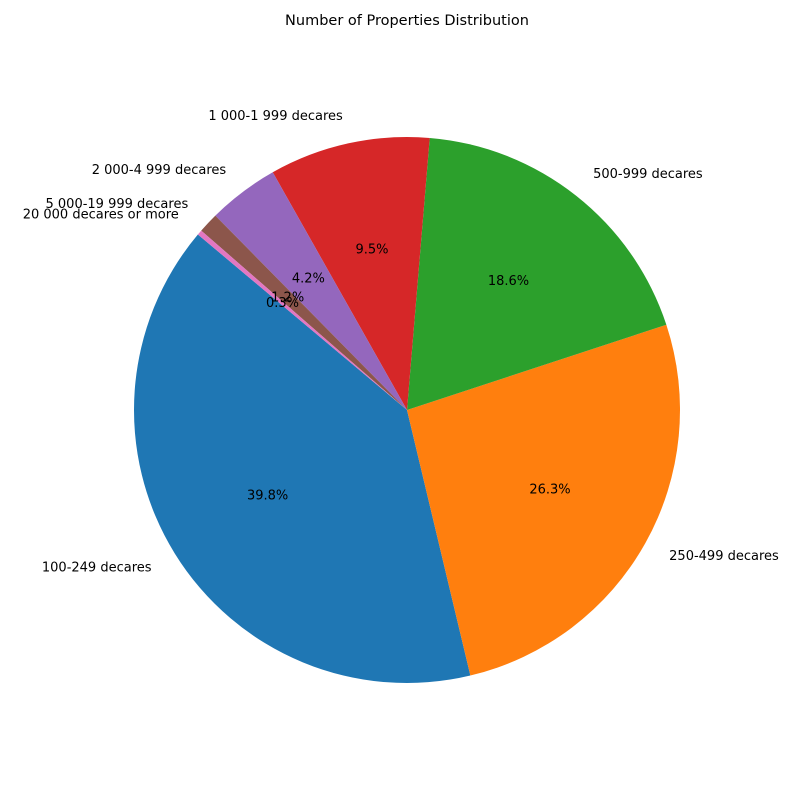  What do you see at coordinates (97, 567) in the screenshot?
I see `slice-label-100-249-decares: 100-249 decares` at bounding box center [97, 567].